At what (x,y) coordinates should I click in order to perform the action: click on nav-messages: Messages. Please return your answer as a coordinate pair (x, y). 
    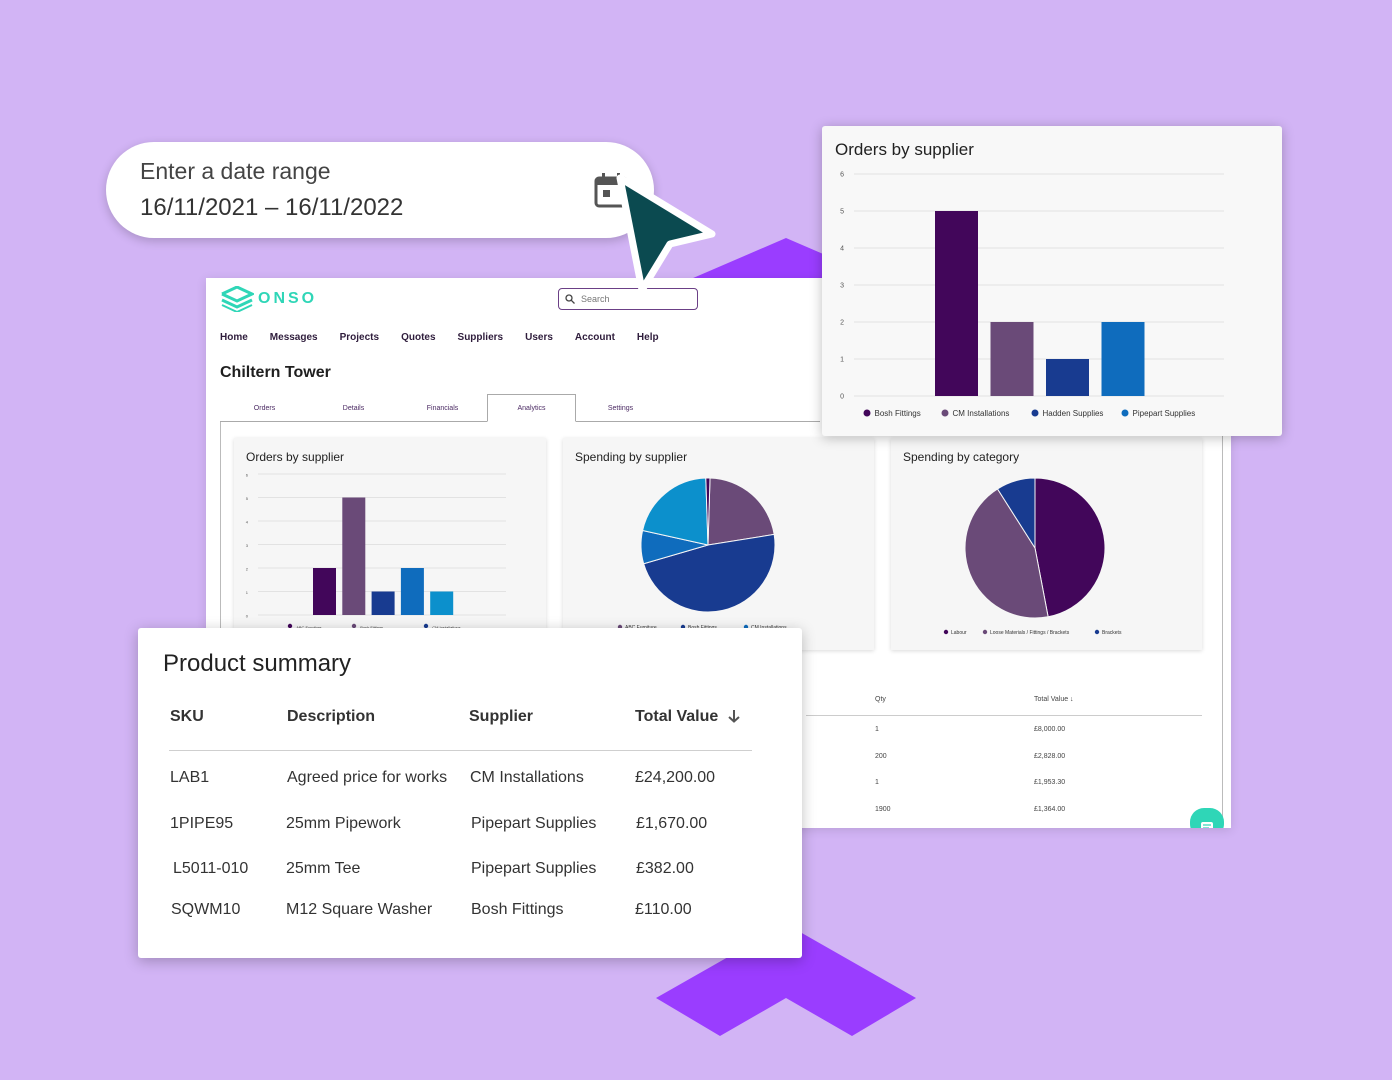
    Looking at the image, I should click on (293, 337).